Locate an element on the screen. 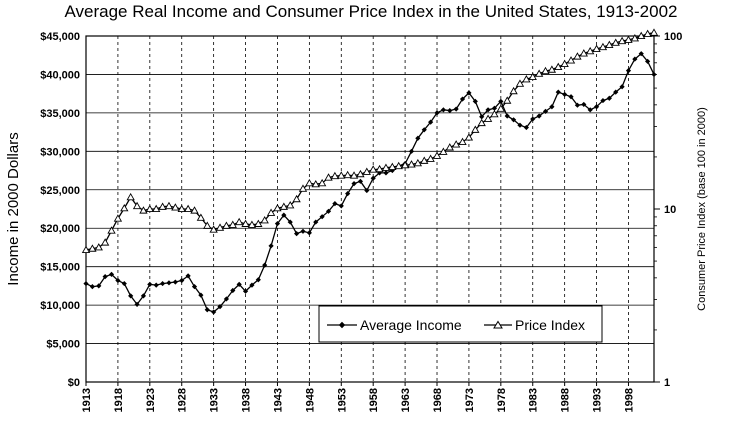 This screenshot has height=432, width=742. x-tick-label: 1963 is located at coordinates (406, 400).